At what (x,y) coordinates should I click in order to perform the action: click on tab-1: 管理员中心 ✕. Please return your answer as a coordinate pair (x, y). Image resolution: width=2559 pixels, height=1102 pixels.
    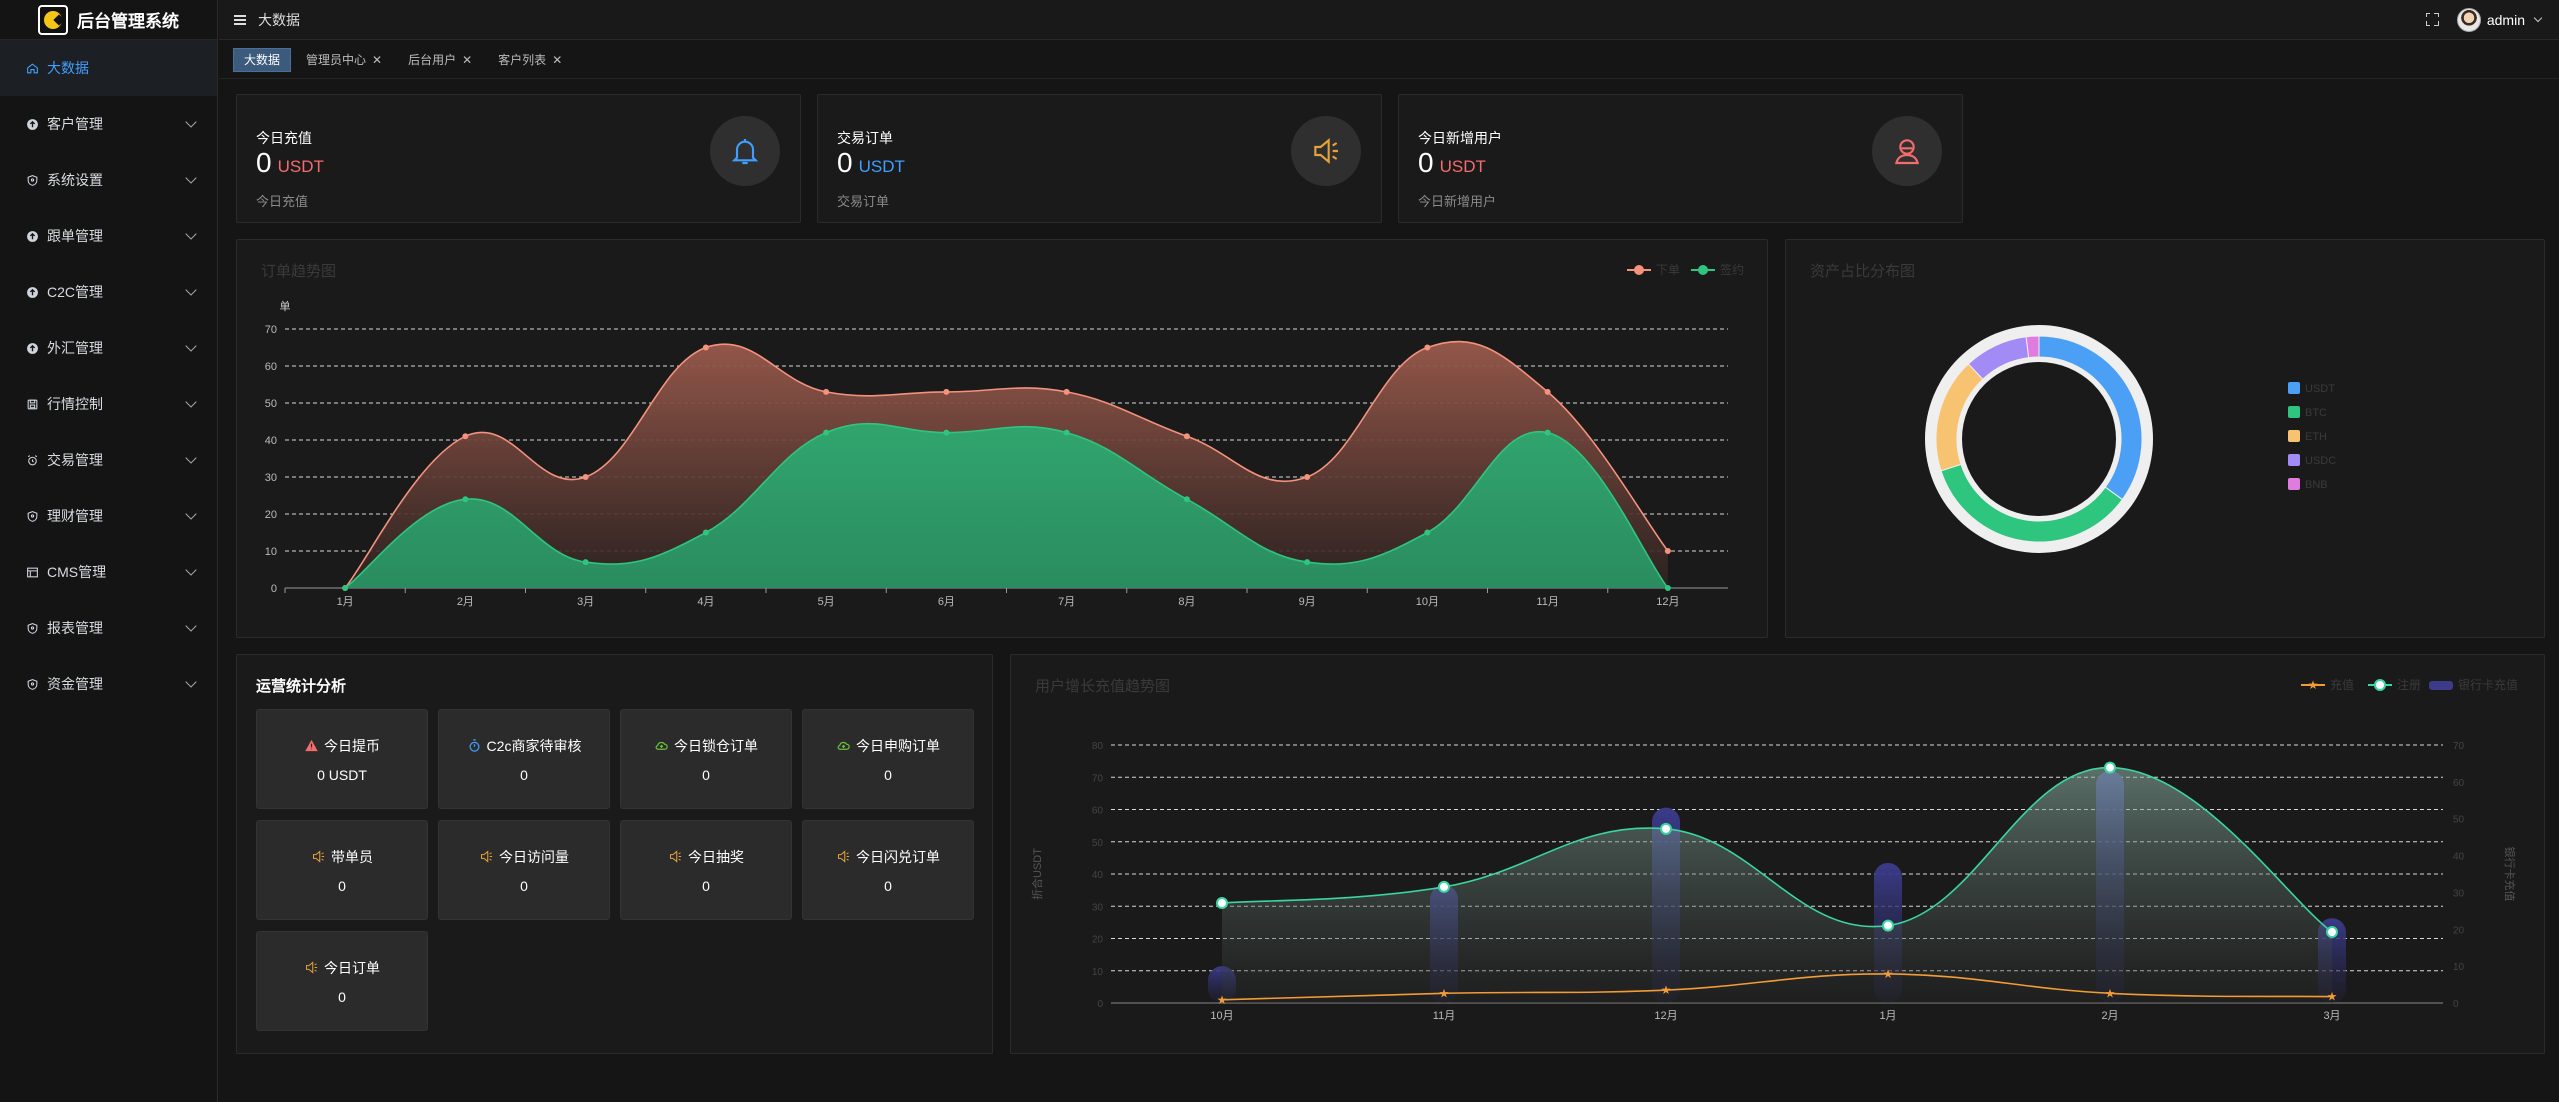
    Looking at the image, I should click on (344, 60).